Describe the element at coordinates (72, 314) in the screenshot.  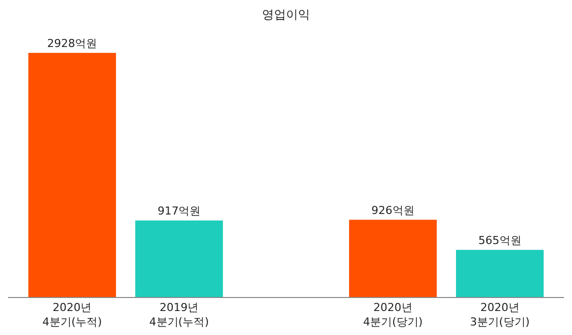
I see `x-tick-label: 2020년 4분기(누적)` at that location.